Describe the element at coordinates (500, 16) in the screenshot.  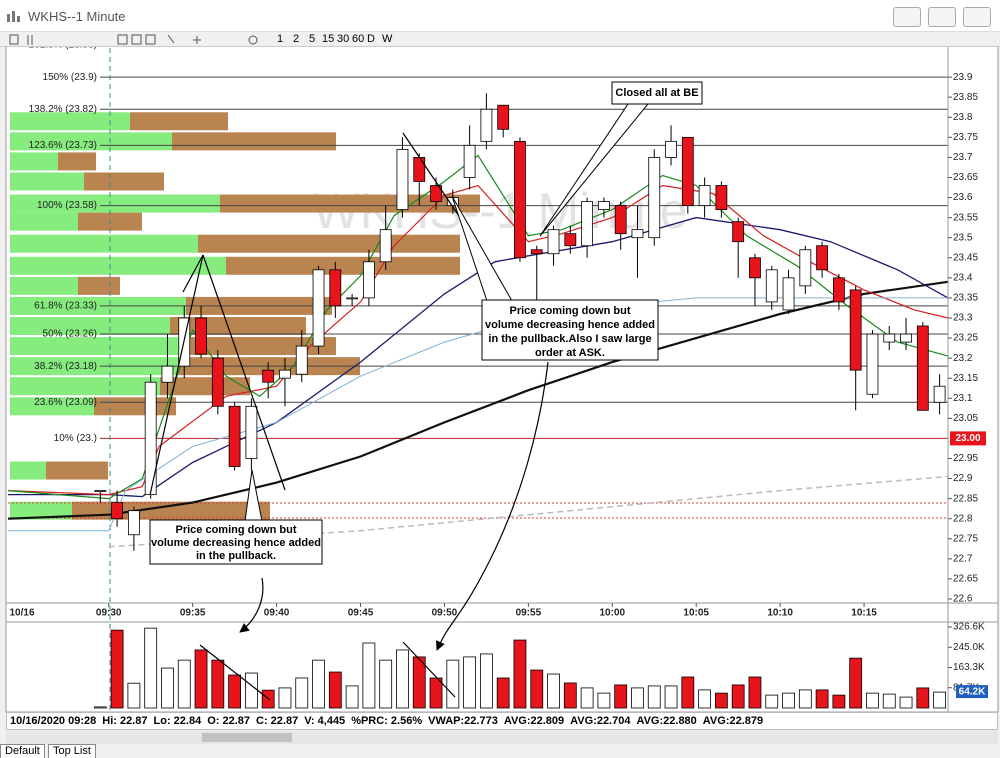
I see `title-bar: WKHS--1 Minute` at that location.